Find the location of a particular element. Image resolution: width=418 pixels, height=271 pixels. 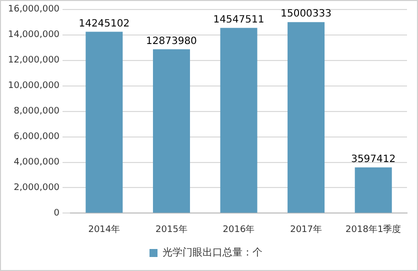

x-tick-label: 2018年1季度 is located at coordinates (374, 229).